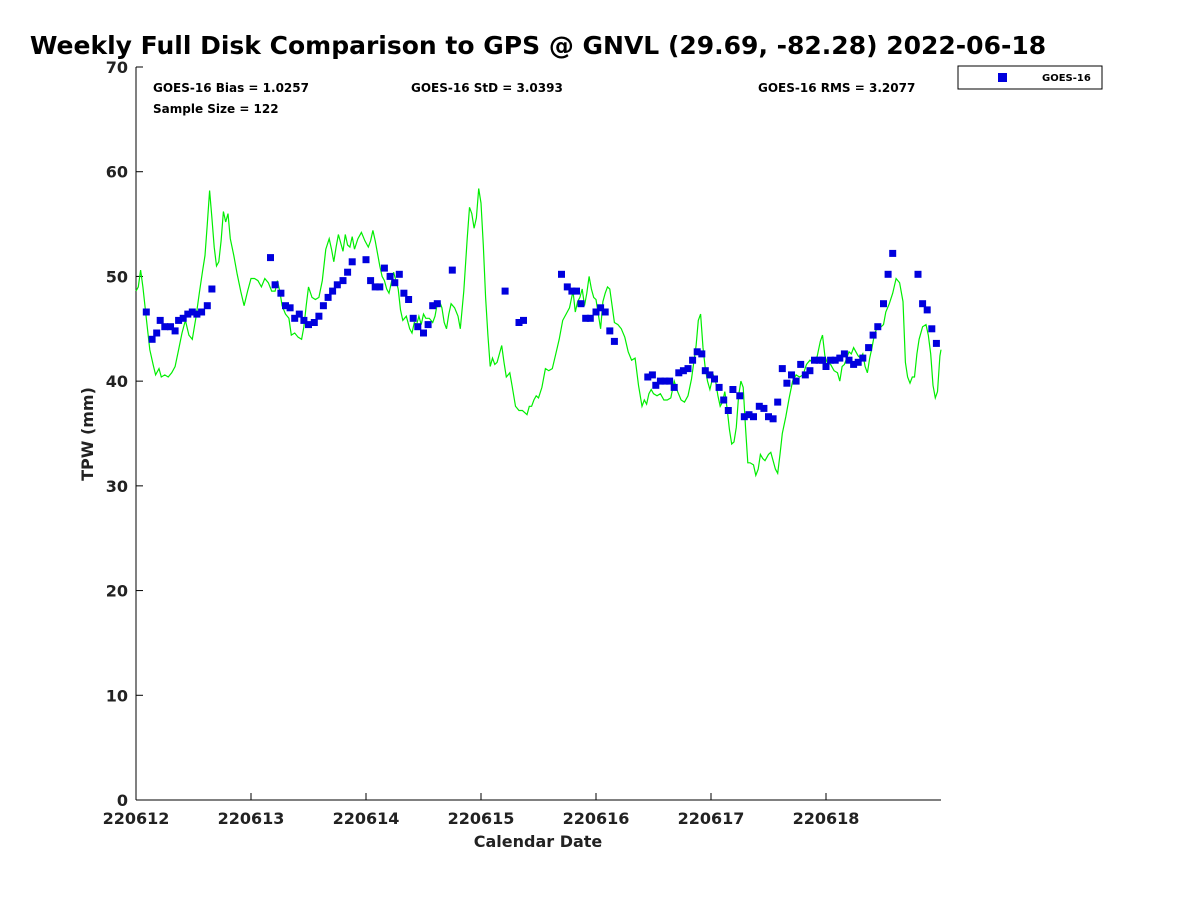 This screenshot has height=900, width=1200. Describe the element at coordinates (216, 109) in the screenshot. I see `sample-size-annotation: Sample Size = 122` at that location.